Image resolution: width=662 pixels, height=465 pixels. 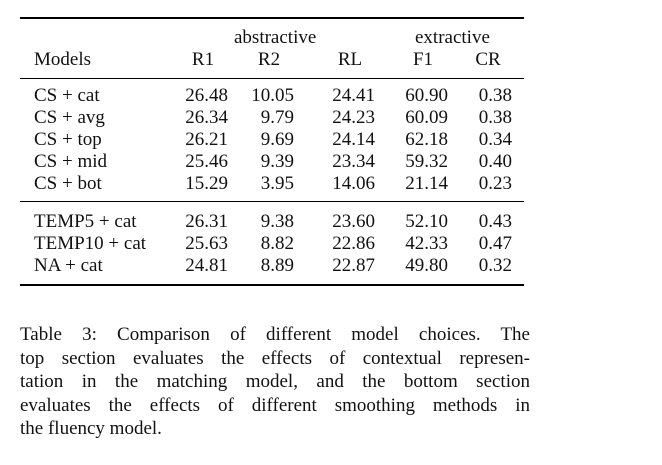 I want to click on f1-value: 42.33, so click(x=426, y=243).